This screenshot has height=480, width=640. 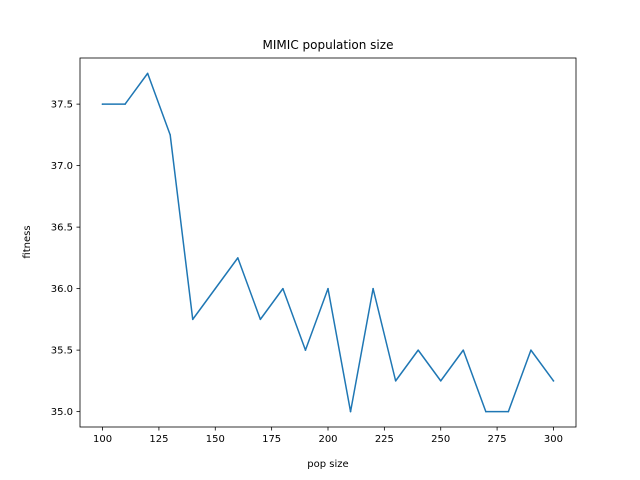 What do you see at coordinates (328, 45) in the screenshot?
I see `chart-title: MIMIC population size` at bounding box center [328, 45].